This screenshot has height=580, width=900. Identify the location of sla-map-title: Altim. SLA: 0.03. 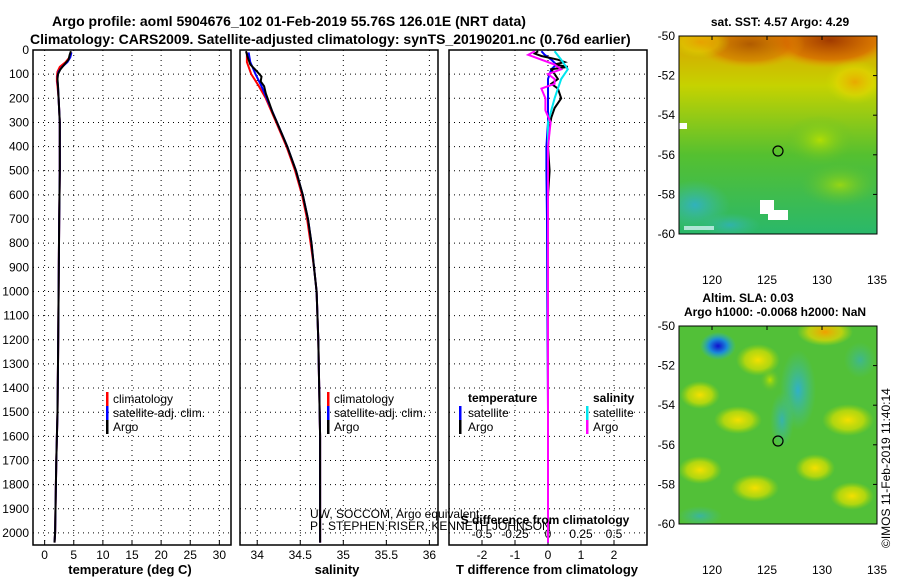
(748, 298).